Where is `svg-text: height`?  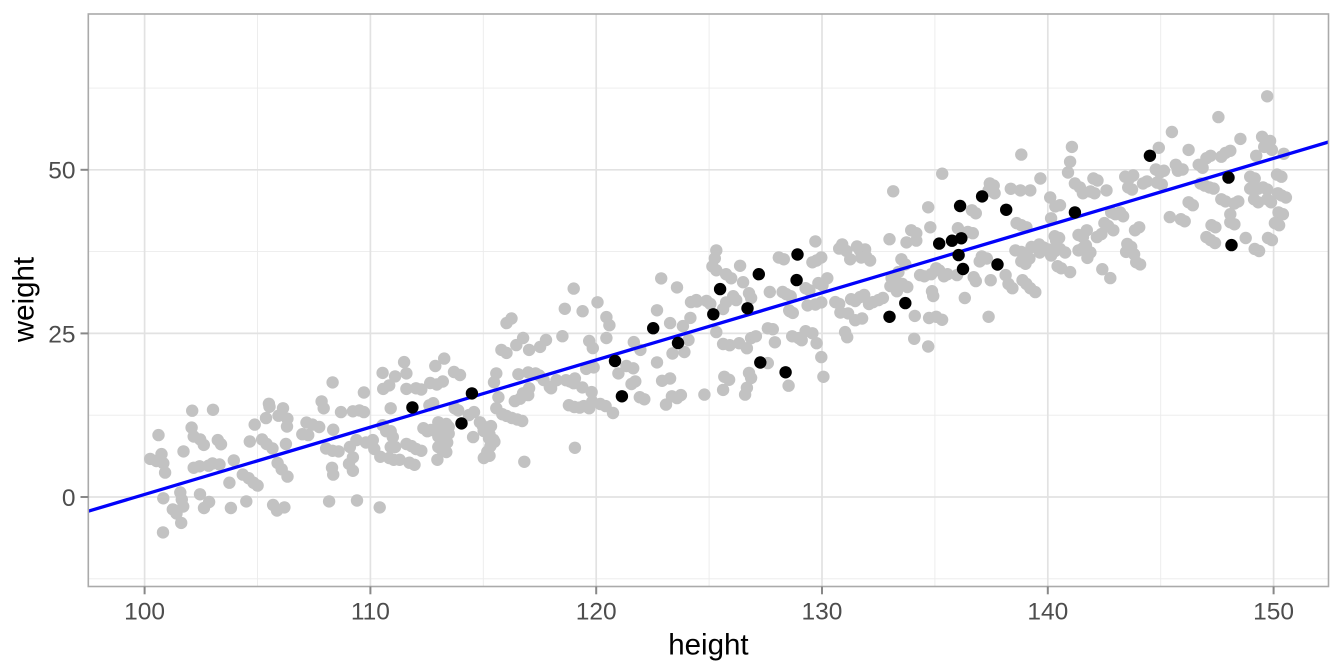
svg-text: height is located at coordinates (708, 644).